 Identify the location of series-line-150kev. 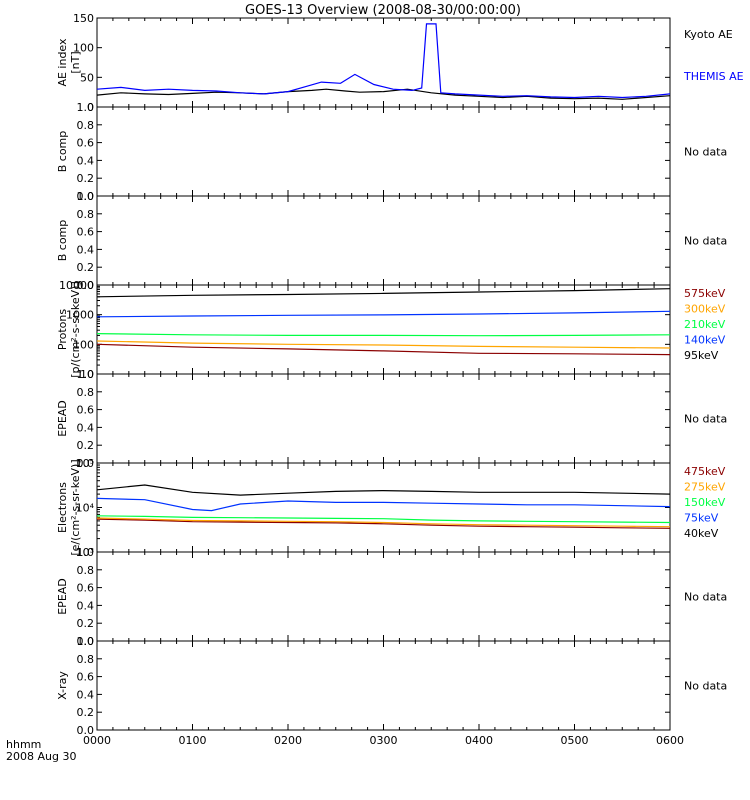
(383, 519).